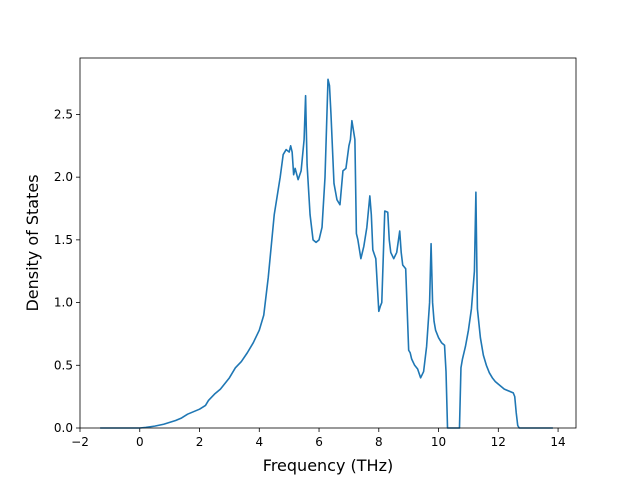  I want to click on y-tick-label: 1.0, so click(63, 303).